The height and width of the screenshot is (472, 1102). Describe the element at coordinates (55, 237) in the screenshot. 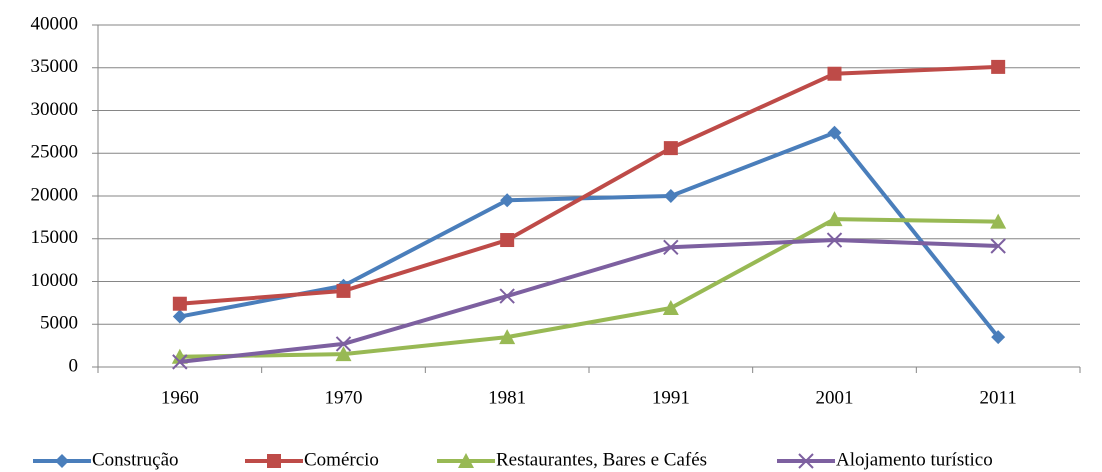

I see `y-tick-label: 15000` at that location.